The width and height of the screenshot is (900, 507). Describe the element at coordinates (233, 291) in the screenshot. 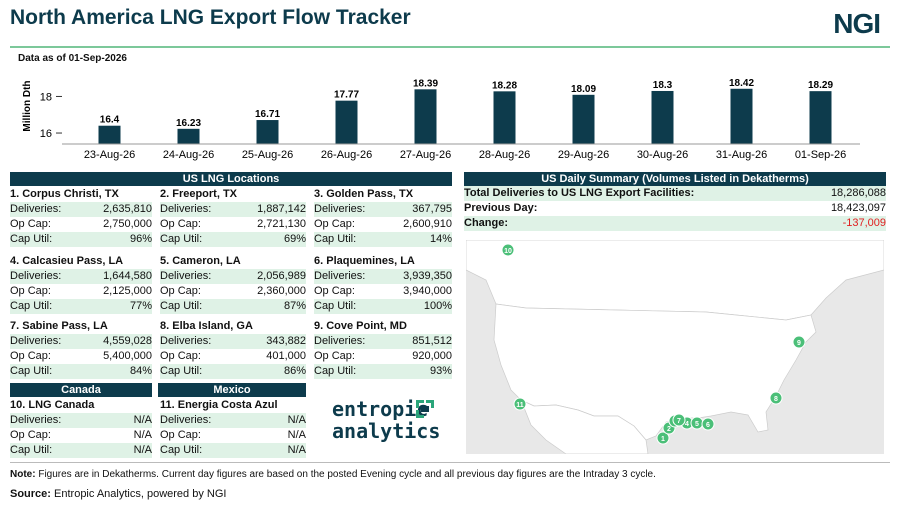

I see `op-cap-row: Op Cap: 2,360,000` at that location.